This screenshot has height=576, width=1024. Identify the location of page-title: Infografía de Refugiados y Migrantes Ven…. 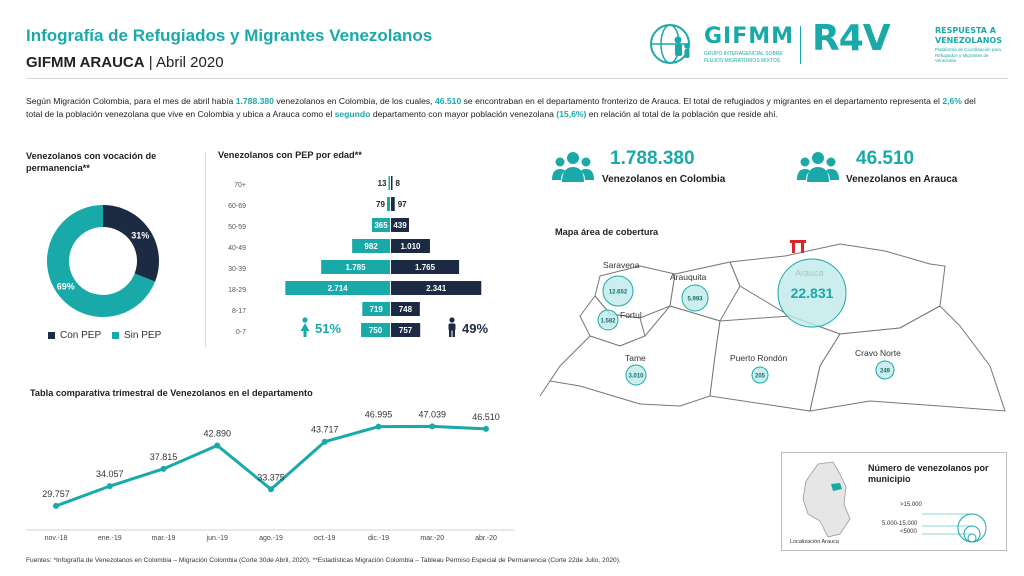
(229, 35).